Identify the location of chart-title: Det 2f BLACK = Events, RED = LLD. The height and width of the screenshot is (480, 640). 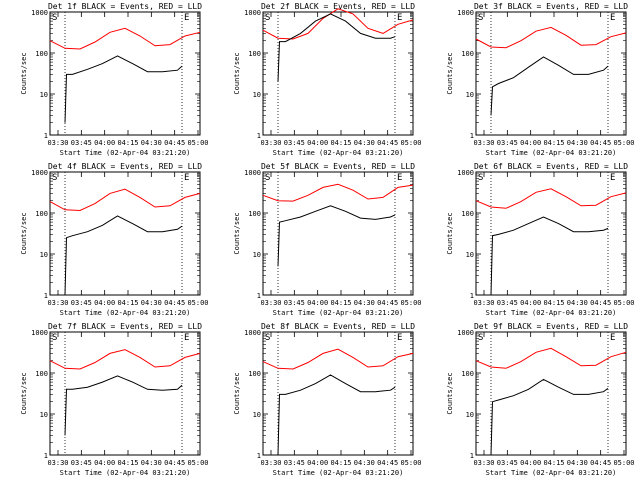
(338, 6).